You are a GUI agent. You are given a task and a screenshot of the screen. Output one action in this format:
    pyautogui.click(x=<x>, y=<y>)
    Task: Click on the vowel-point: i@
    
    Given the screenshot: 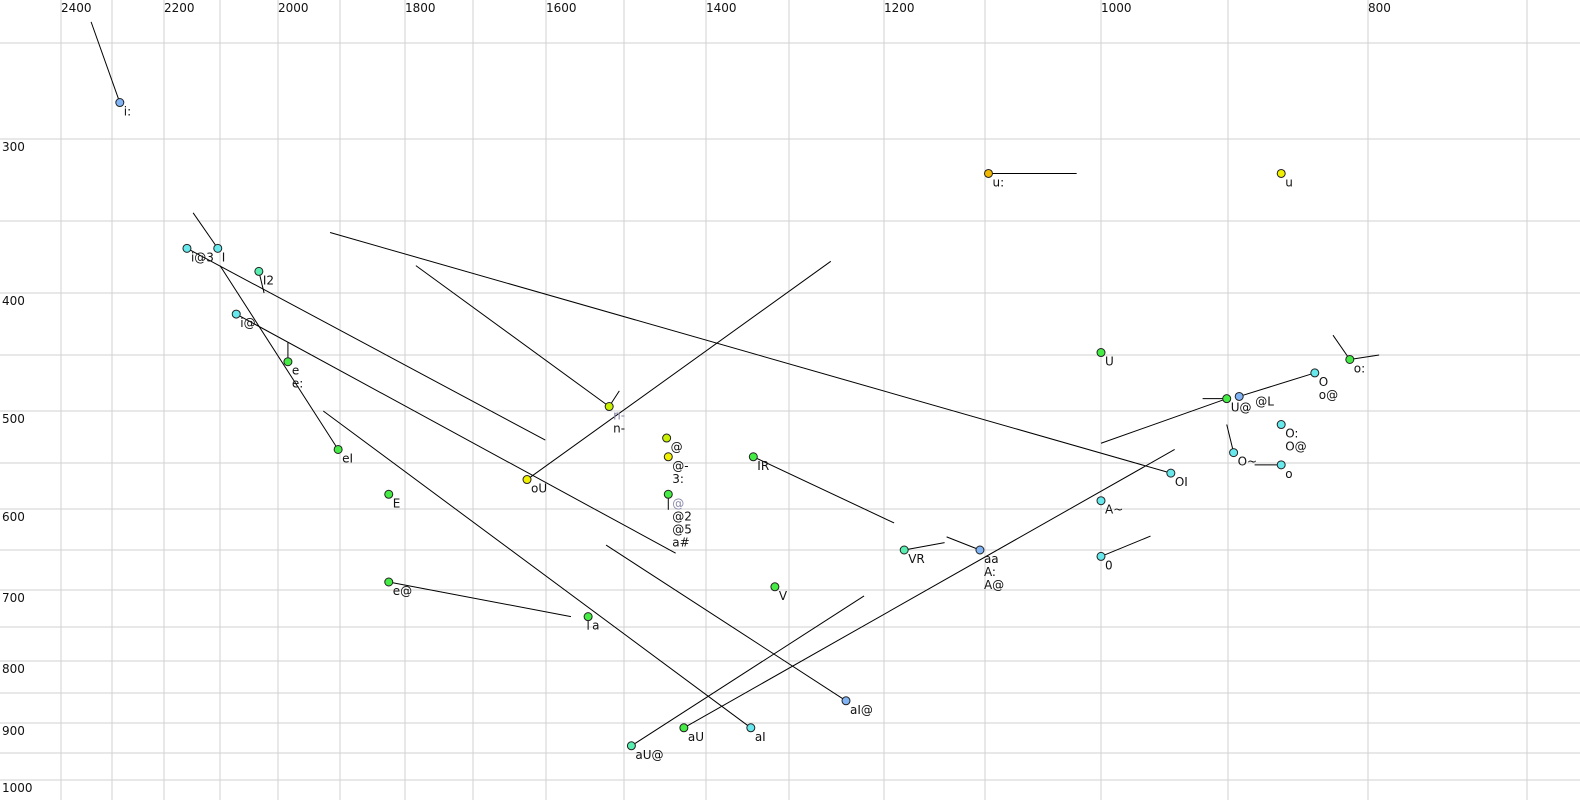 What is the action you would take?
    pyautogui.click(x=243, y=319)
    